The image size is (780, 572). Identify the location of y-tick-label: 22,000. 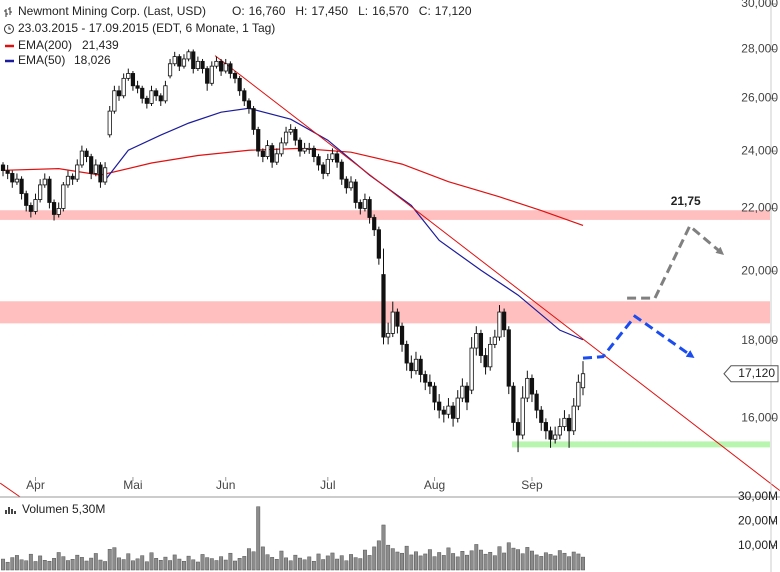
(759, 208).